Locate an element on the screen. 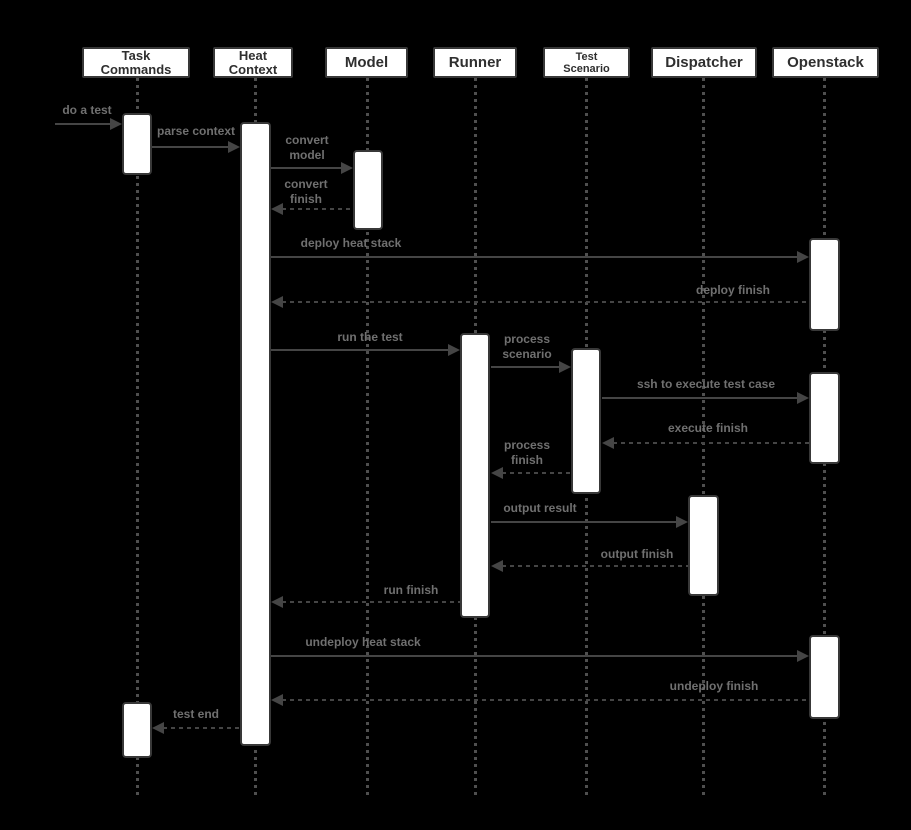 This screenshot has height=830, width=911. message-label: deploy heat stack is located at coordinates (351, 243).